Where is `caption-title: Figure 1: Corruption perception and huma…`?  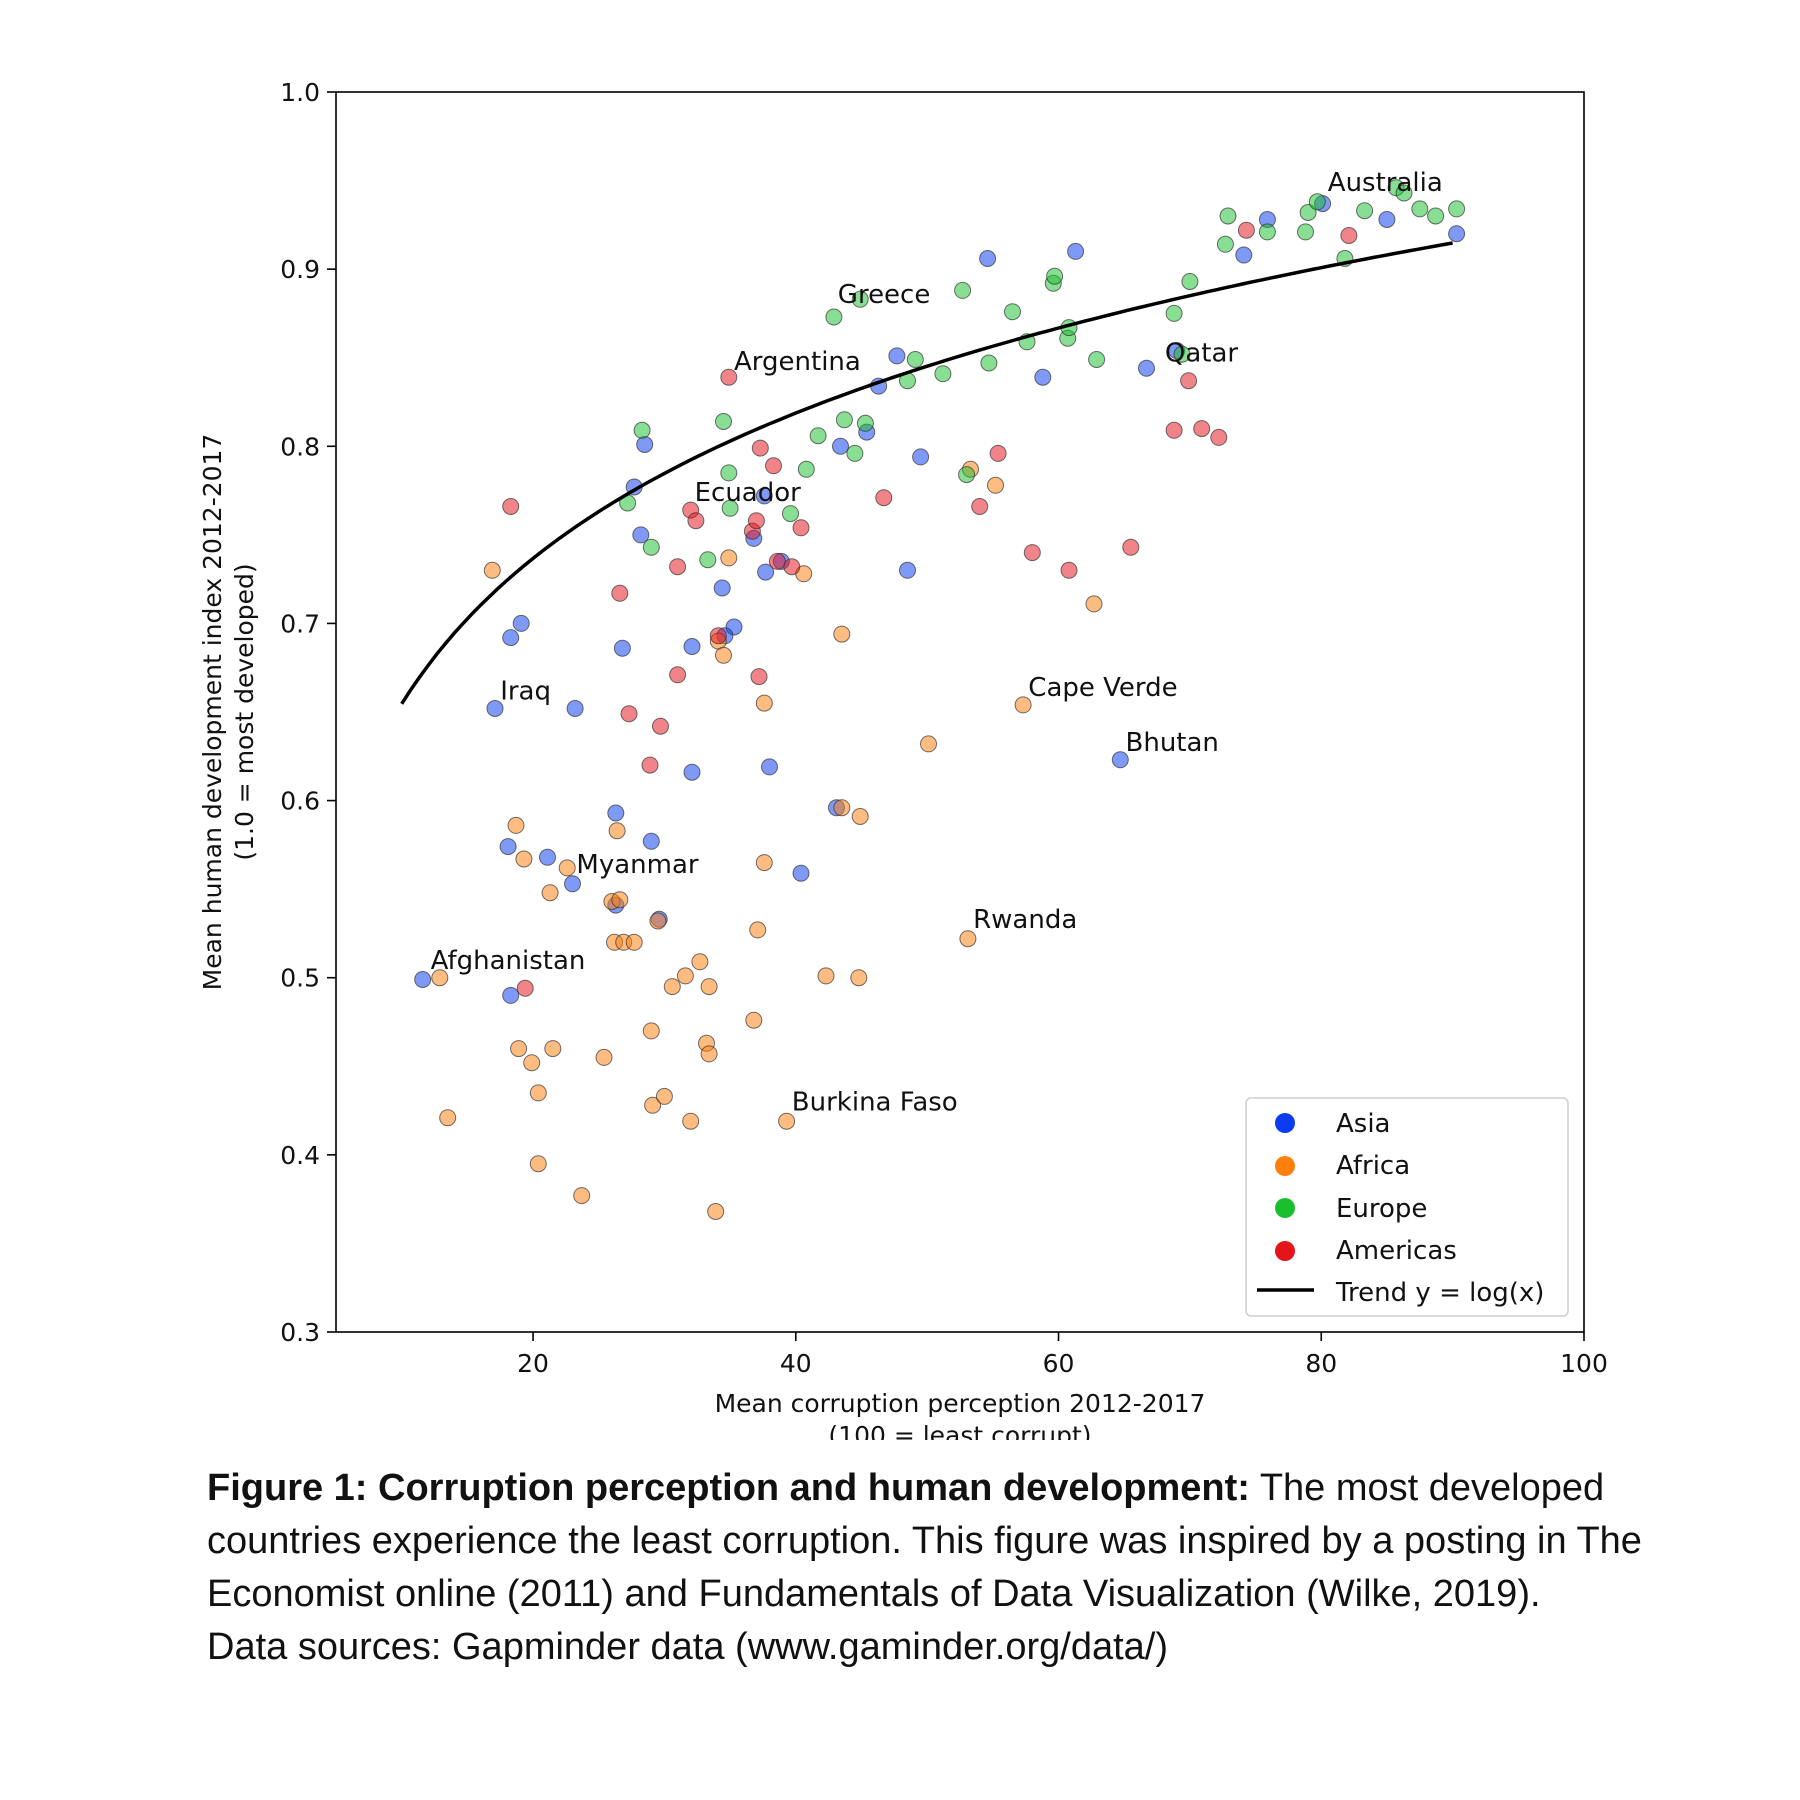 caption-title: Figure 1: Corruption perception and huma… is located at coordinates (728, 1488).